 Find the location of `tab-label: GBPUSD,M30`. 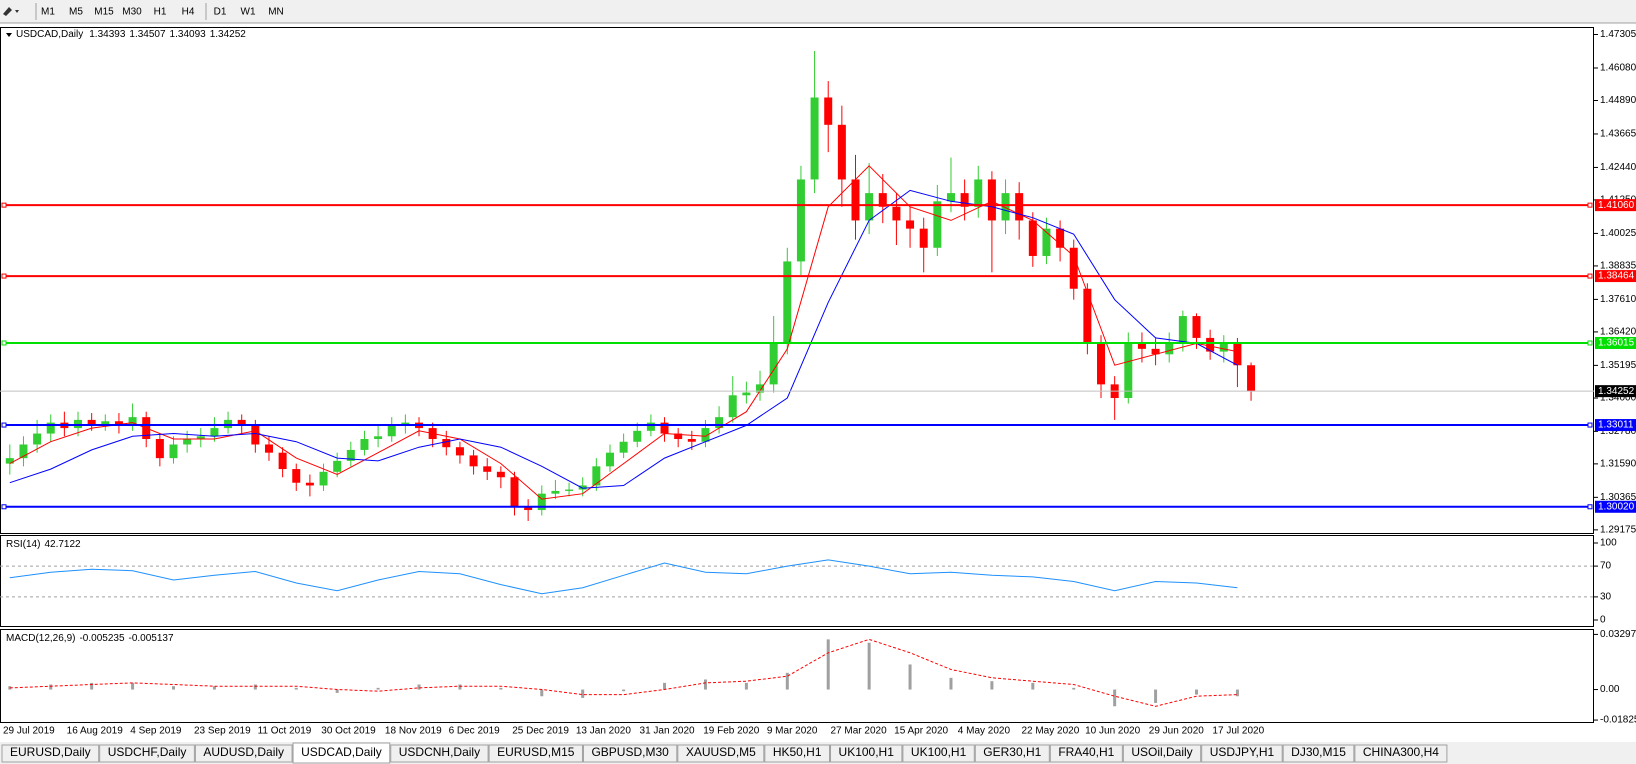

tab-label: GBPUSD,M30 is located at coordinates (630, 752).